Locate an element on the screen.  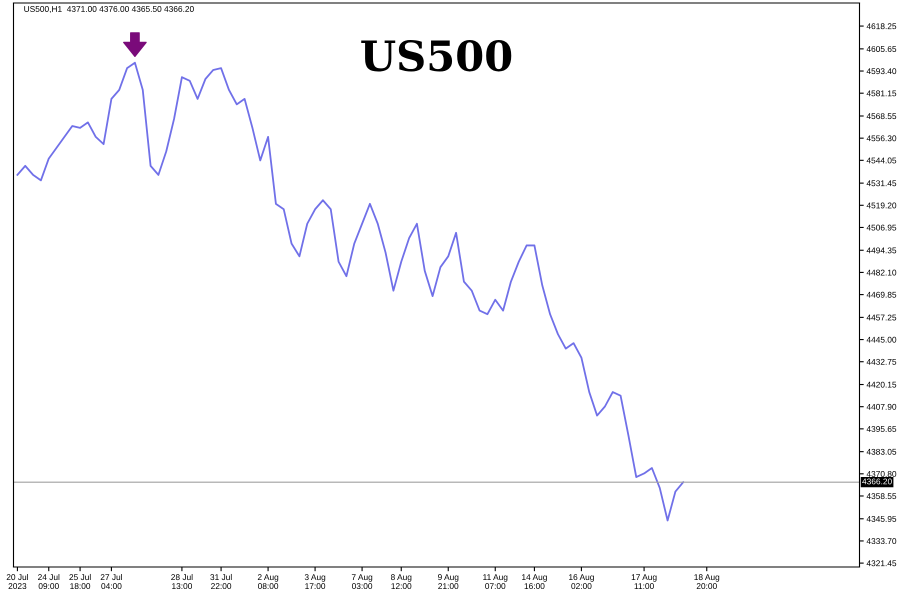
x-tick-label: 24 Jul 09:00 is located at coordinates (49, 582).